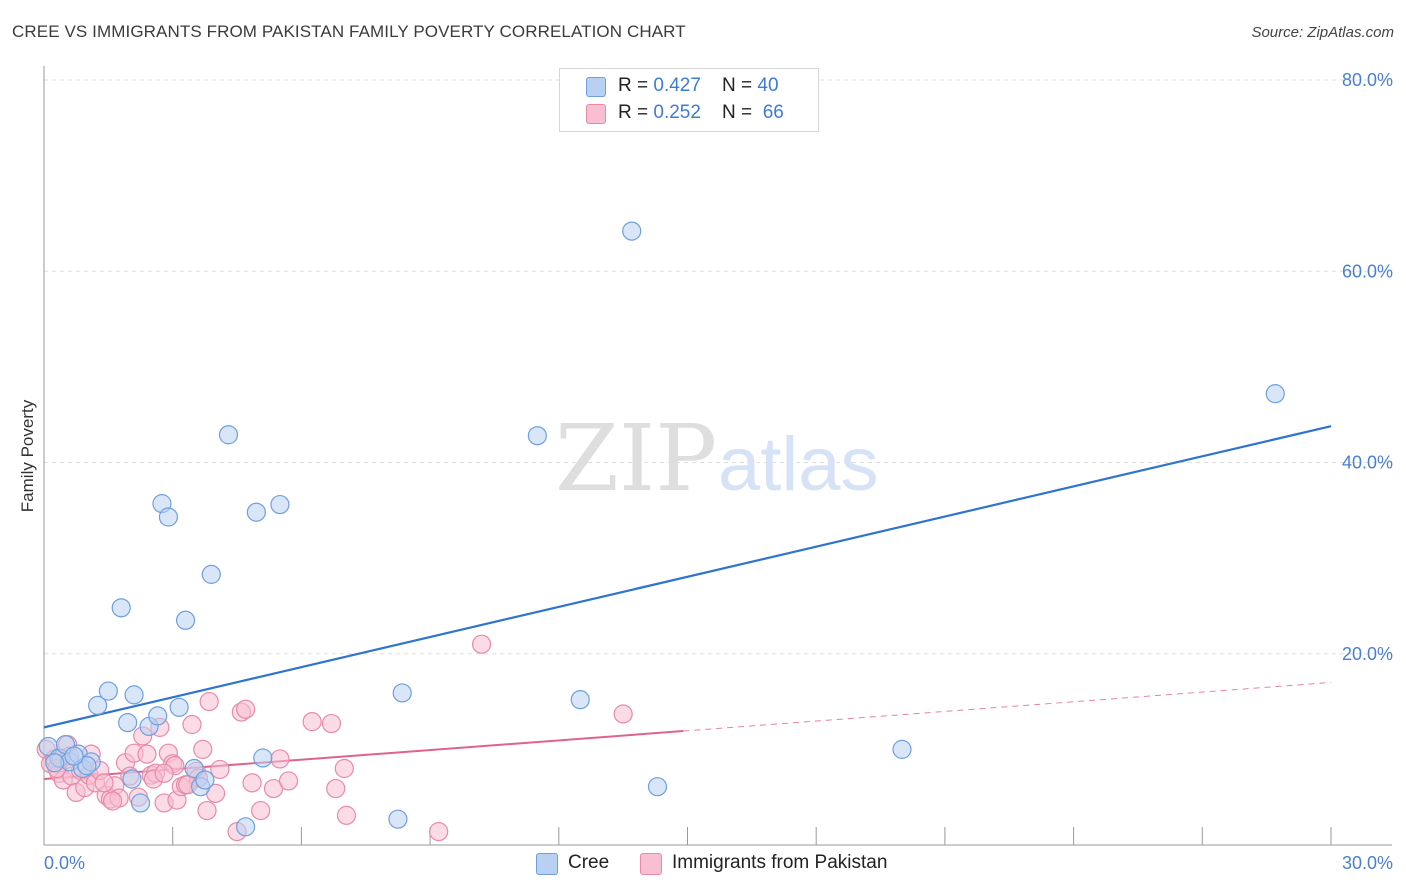  I want to click on legend-n-value-pakistan: 66, so click(773, 112).